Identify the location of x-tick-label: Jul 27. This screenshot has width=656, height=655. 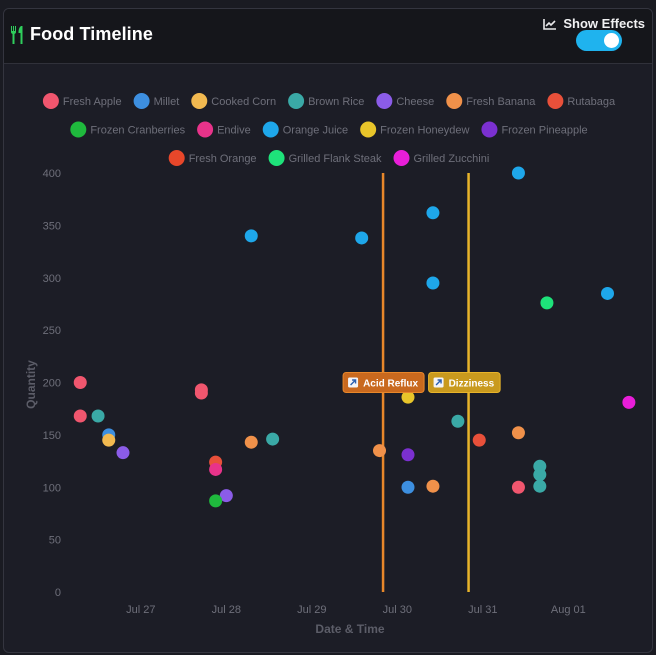
(140, 610).